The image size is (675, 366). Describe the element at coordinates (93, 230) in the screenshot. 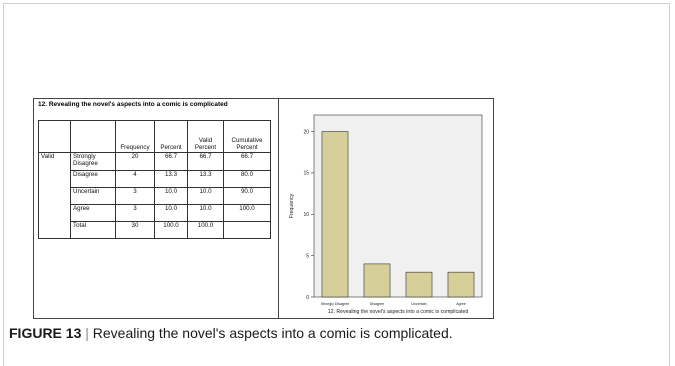

I see `row-label: Total` at that location.